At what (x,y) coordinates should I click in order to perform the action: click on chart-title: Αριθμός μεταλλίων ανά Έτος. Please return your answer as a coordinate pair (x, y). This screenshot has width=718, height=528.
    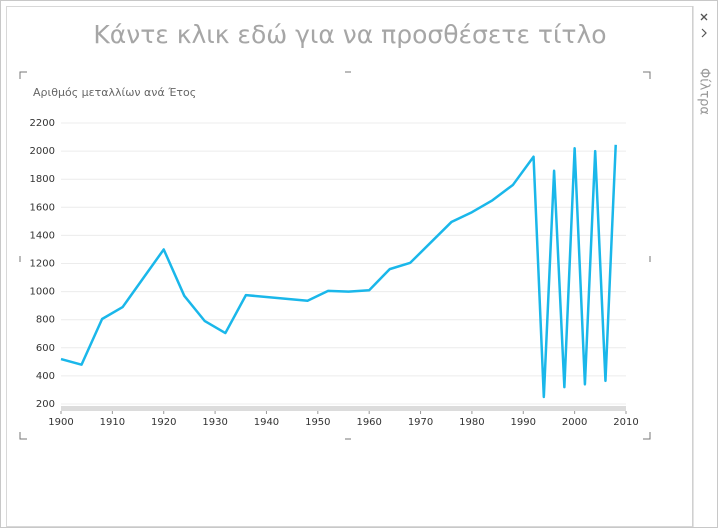
    Looking at the image, I should click on (114, 92).